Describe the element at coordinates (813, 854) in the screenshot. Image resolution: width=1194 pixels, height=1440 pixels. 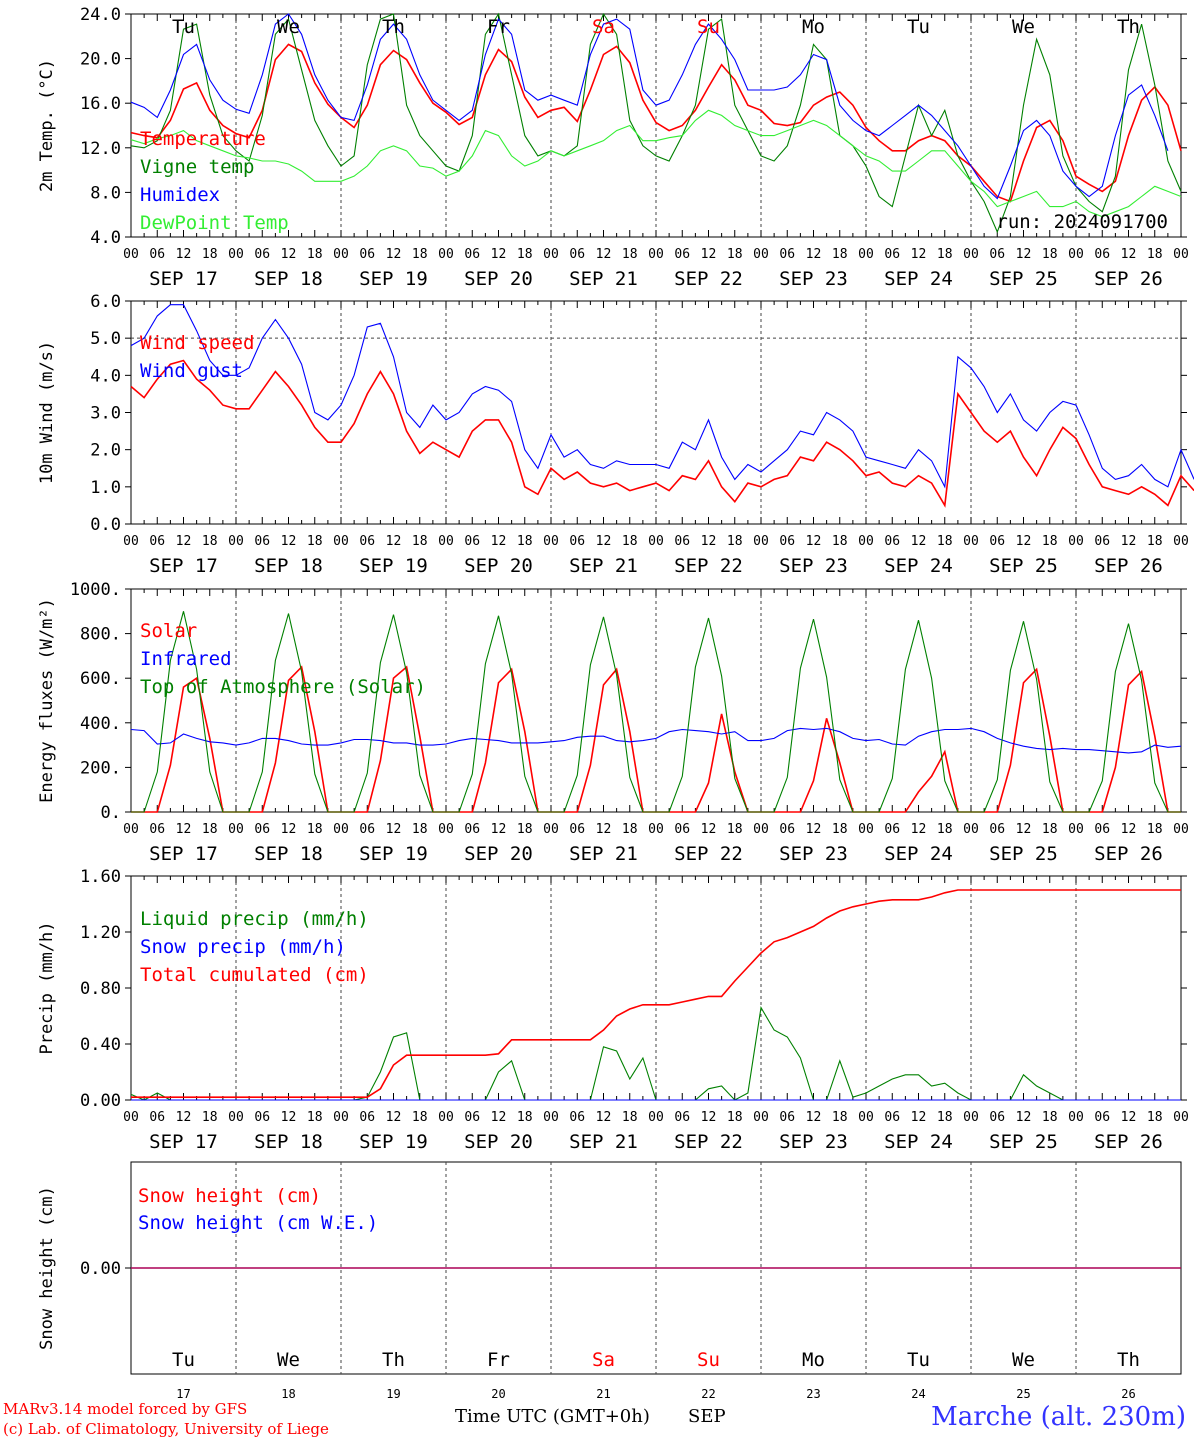
I see `x-date-label: SEP 23` at that location.